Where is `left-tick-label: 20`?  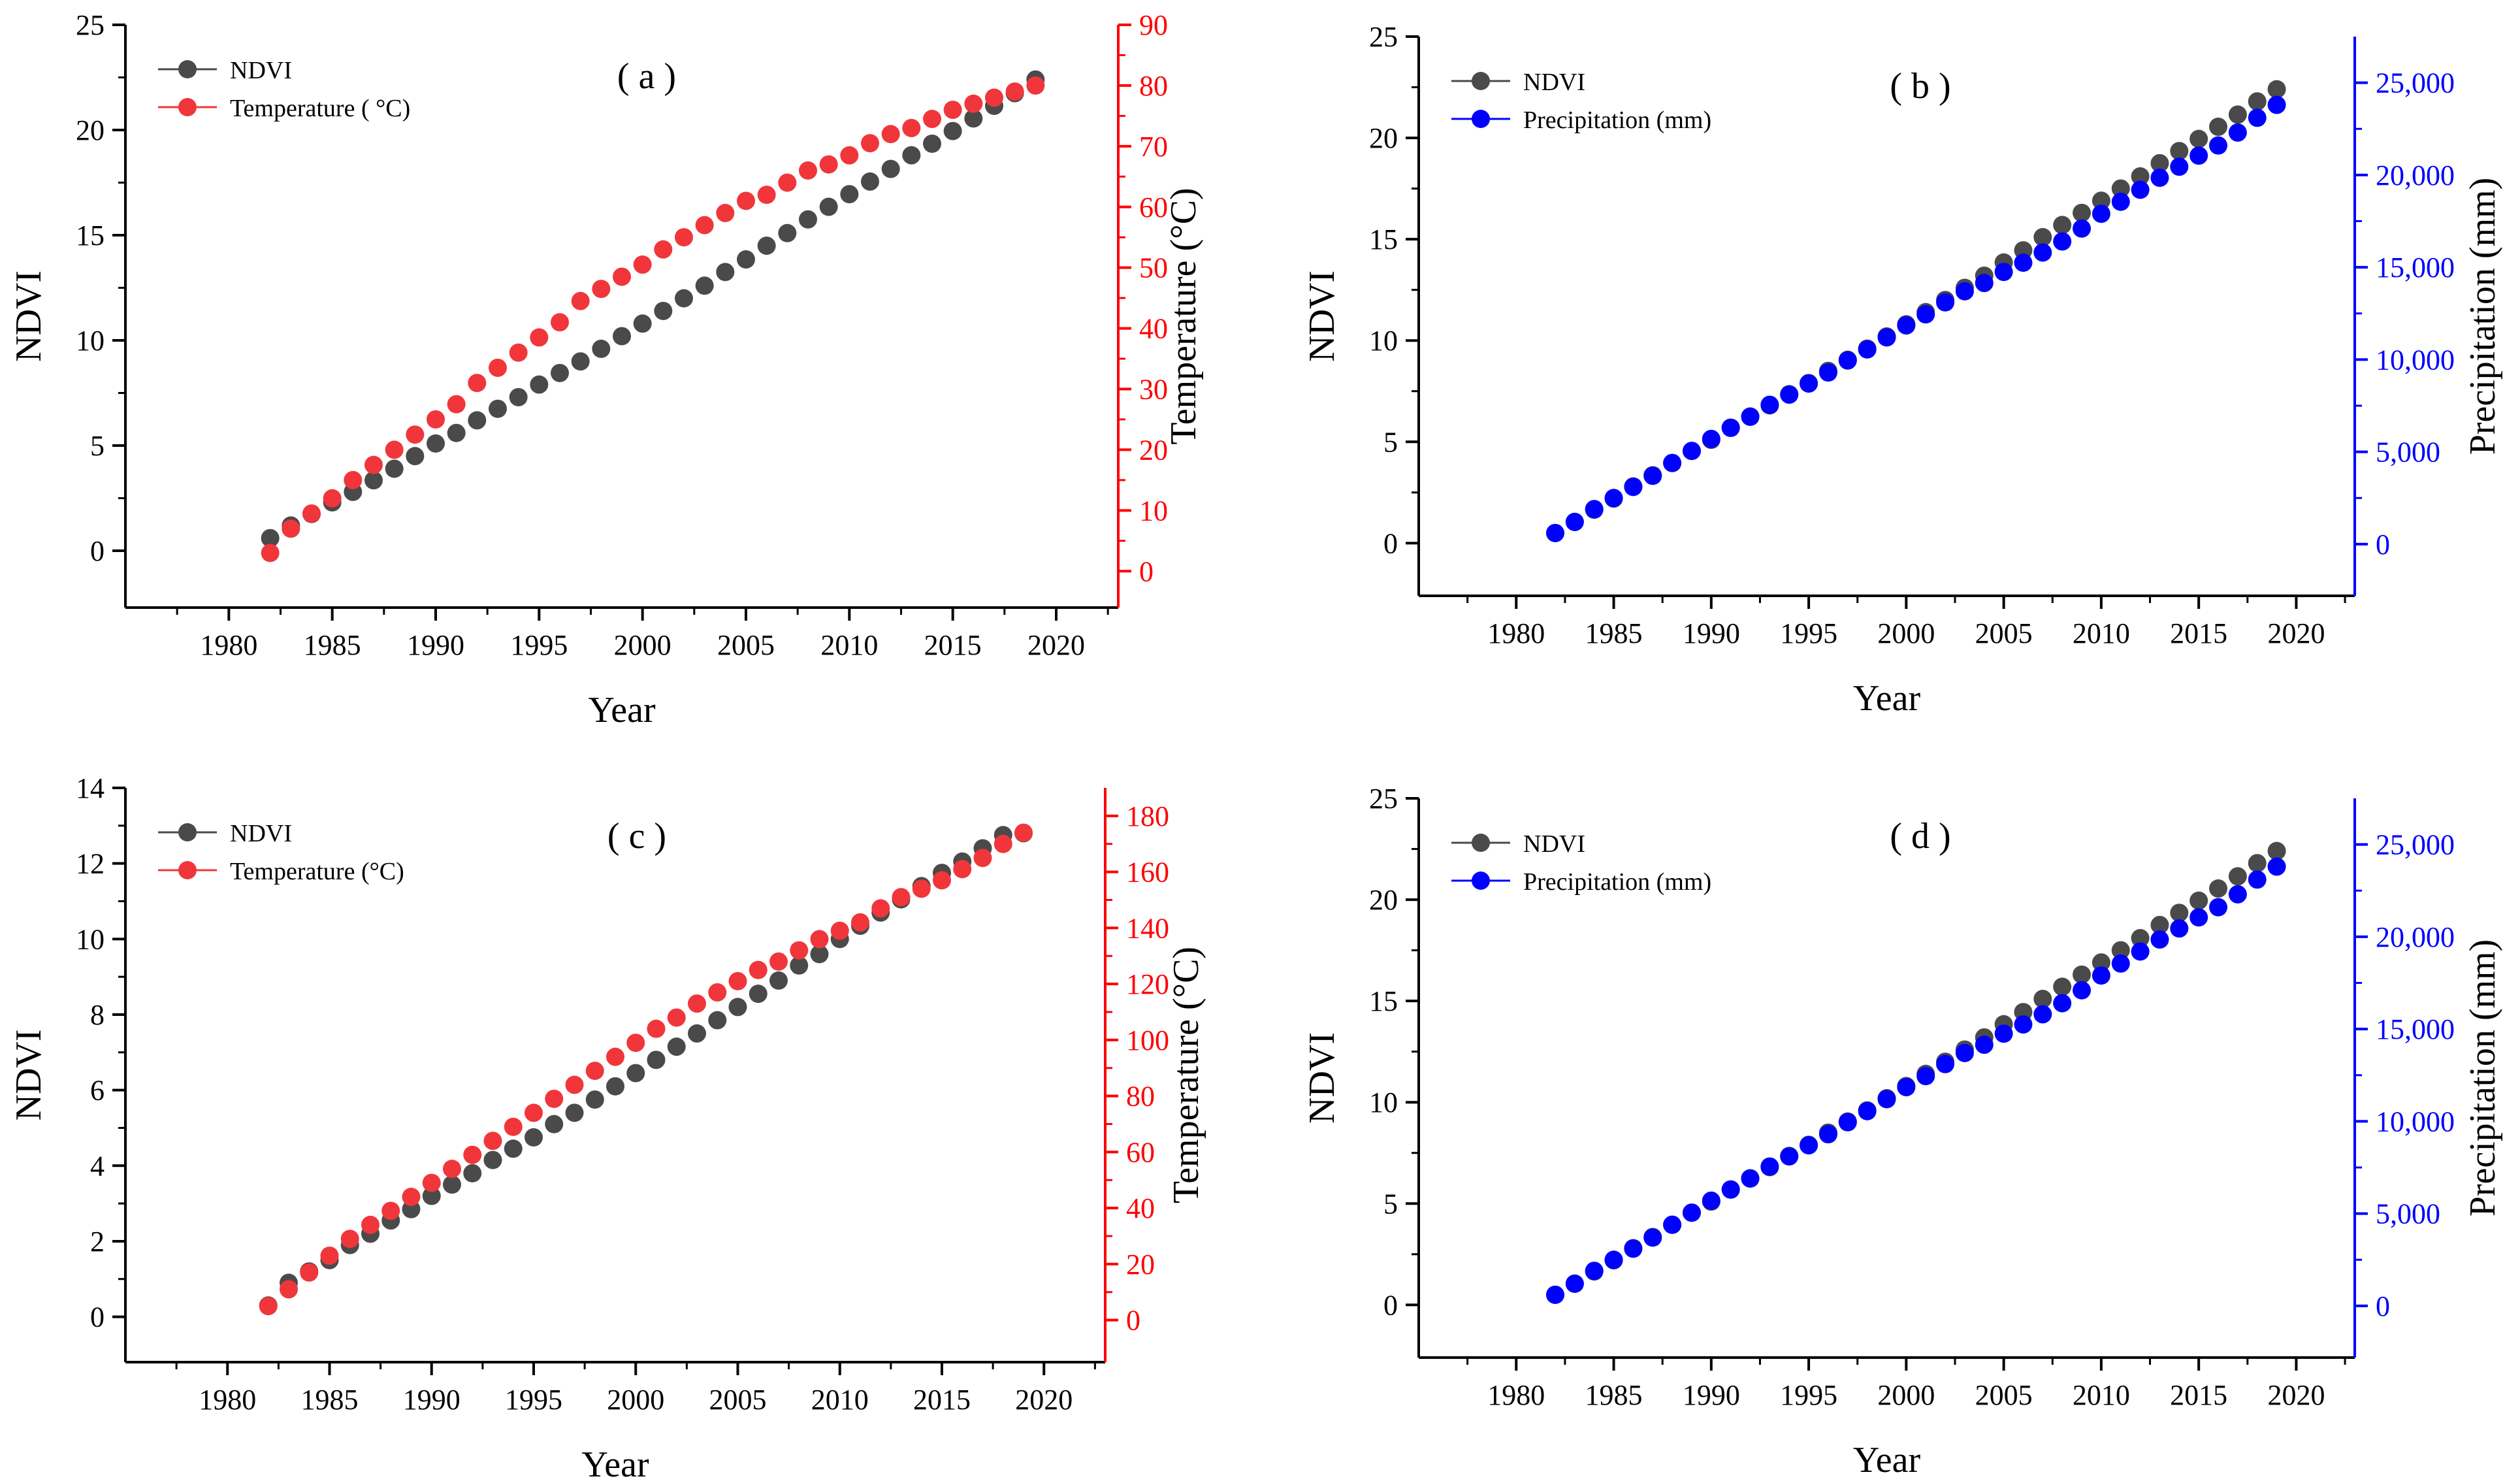 left-tick-label: 20 is located at coordinates (1383, 900).